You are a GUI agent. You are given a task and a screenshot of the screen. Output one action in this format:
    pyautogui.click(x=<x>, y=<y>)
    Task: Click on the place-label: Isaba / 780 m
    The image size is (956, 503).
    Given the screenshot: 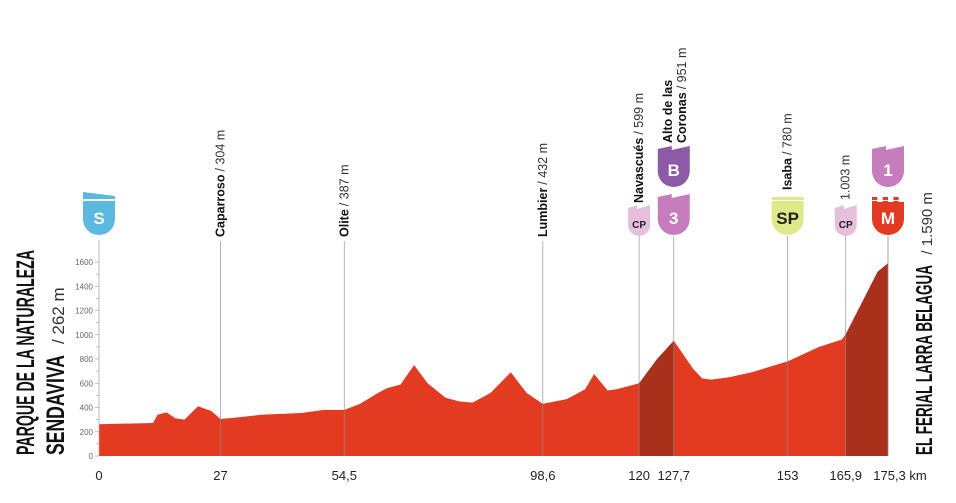 What is the action you would take?
    pyautogui.click(x=788, y=151)
    